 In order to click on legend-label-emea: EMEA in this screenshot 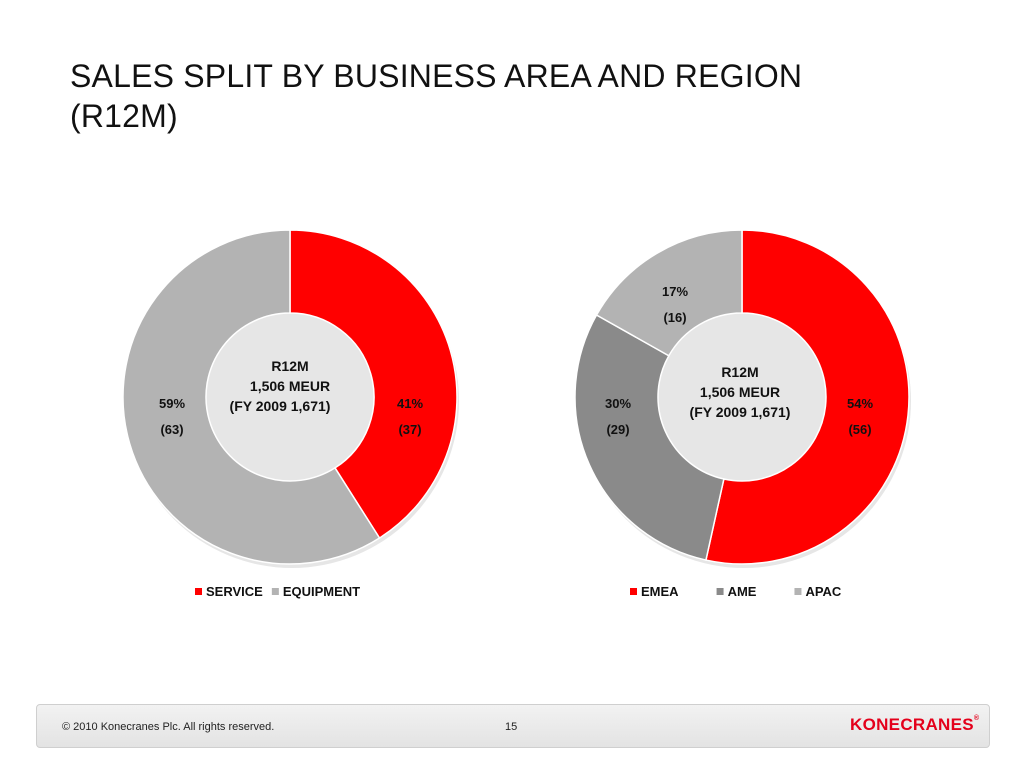, I will do `click(660, 591)`.